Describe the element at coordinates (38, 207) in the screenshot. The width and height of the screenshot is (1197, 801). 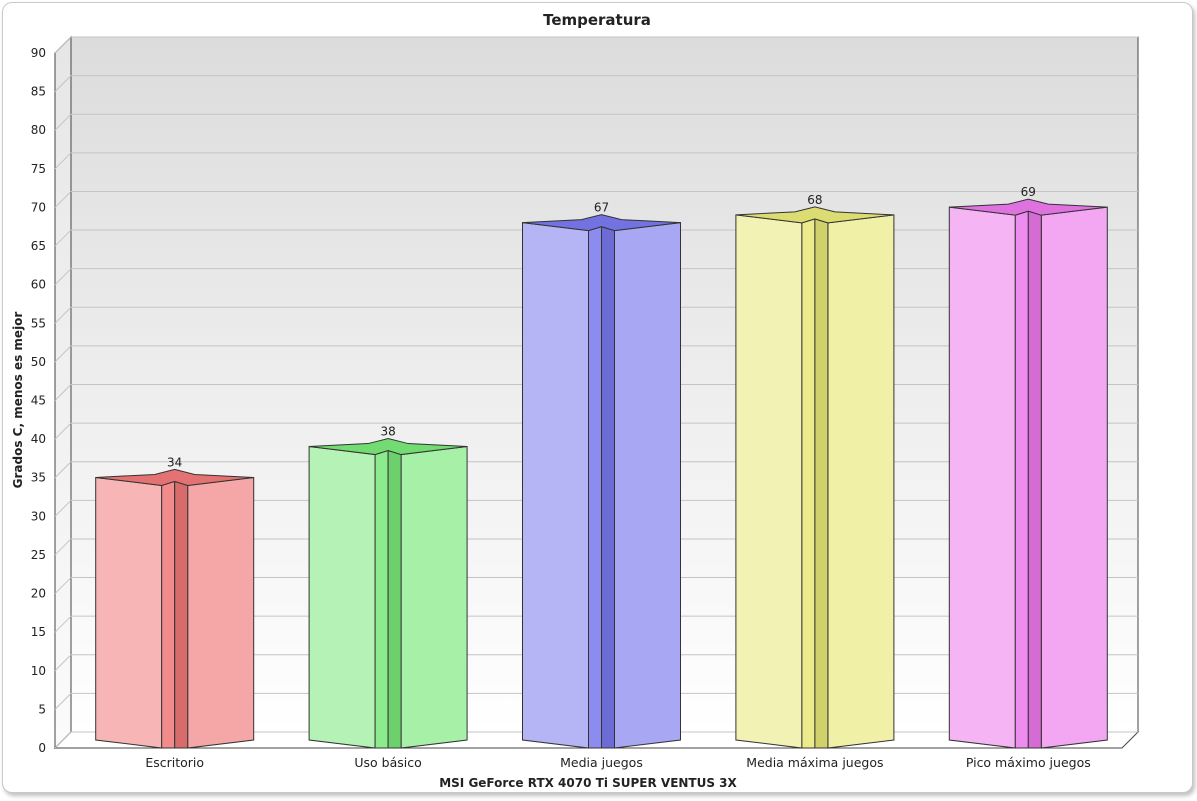
I see `y-tick-label: 70` at that location.